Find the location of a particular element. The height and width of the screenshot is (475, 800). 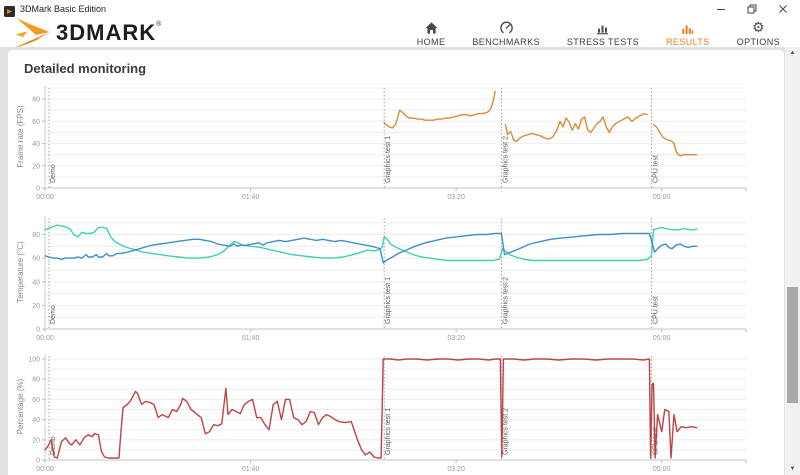

nav-stress-tests-label: STRESS TESTS is located at coordinates (603, 42).